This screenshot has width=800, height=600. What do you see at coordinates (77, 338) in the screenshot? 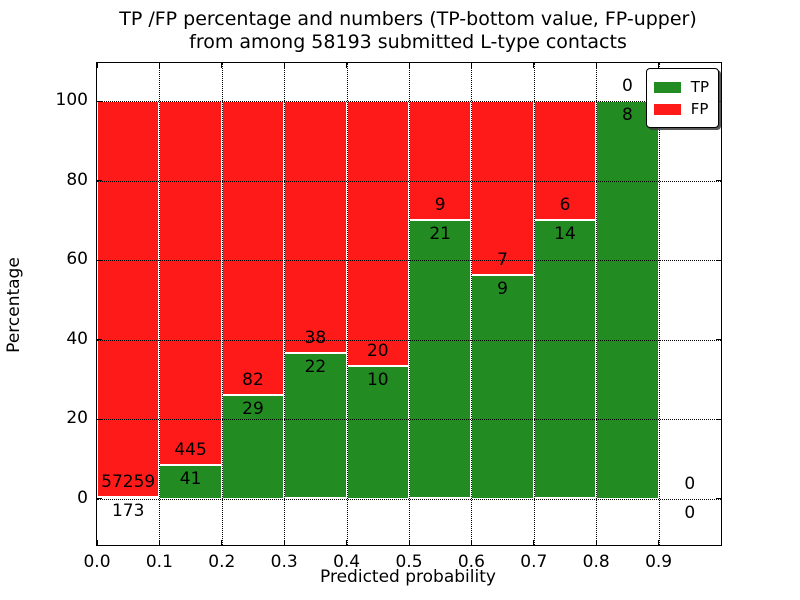
I see `y-tick-label: 40` at bounding box center [77, 338].